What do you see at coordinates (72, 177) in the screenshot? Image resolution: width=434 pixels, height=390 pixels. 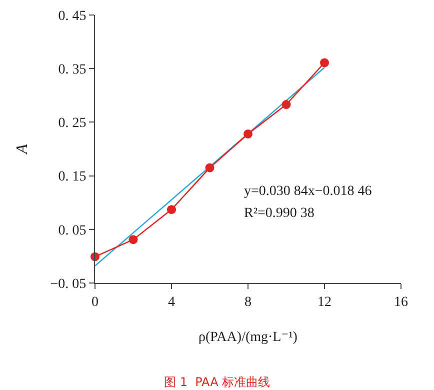 I see `y-tick-label: 0. 15` at bounding box center [72, 177].